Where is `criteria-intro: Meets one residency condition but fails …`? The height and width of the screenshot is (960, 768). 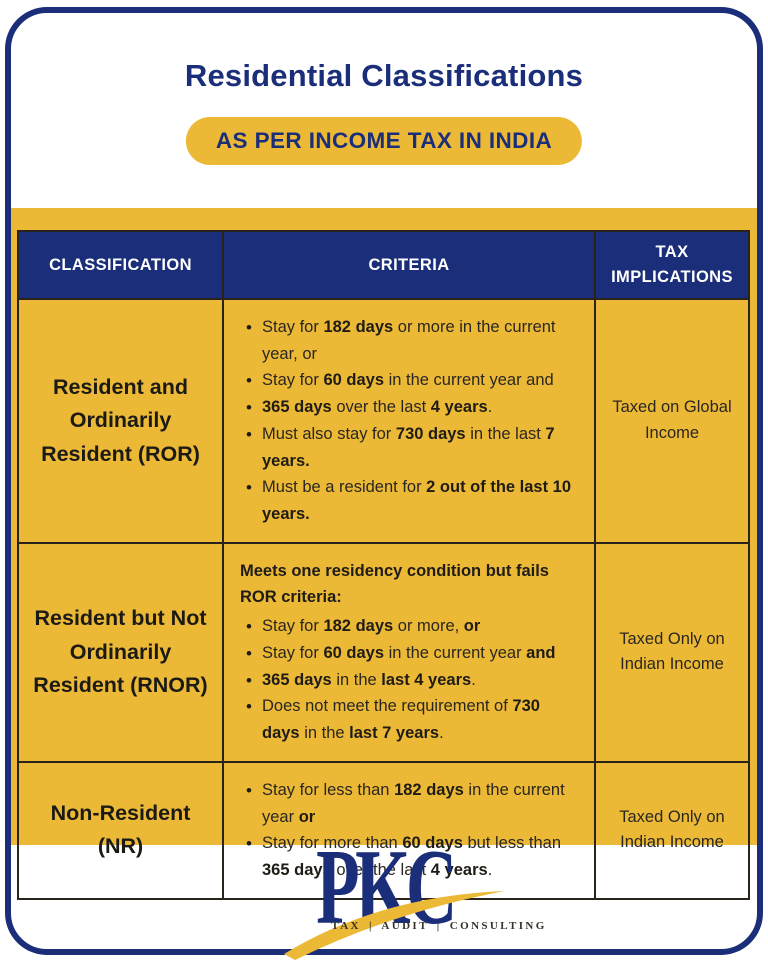 criteria-intro: Meets one residency condition but fails … is located at coordinates (394, 584).